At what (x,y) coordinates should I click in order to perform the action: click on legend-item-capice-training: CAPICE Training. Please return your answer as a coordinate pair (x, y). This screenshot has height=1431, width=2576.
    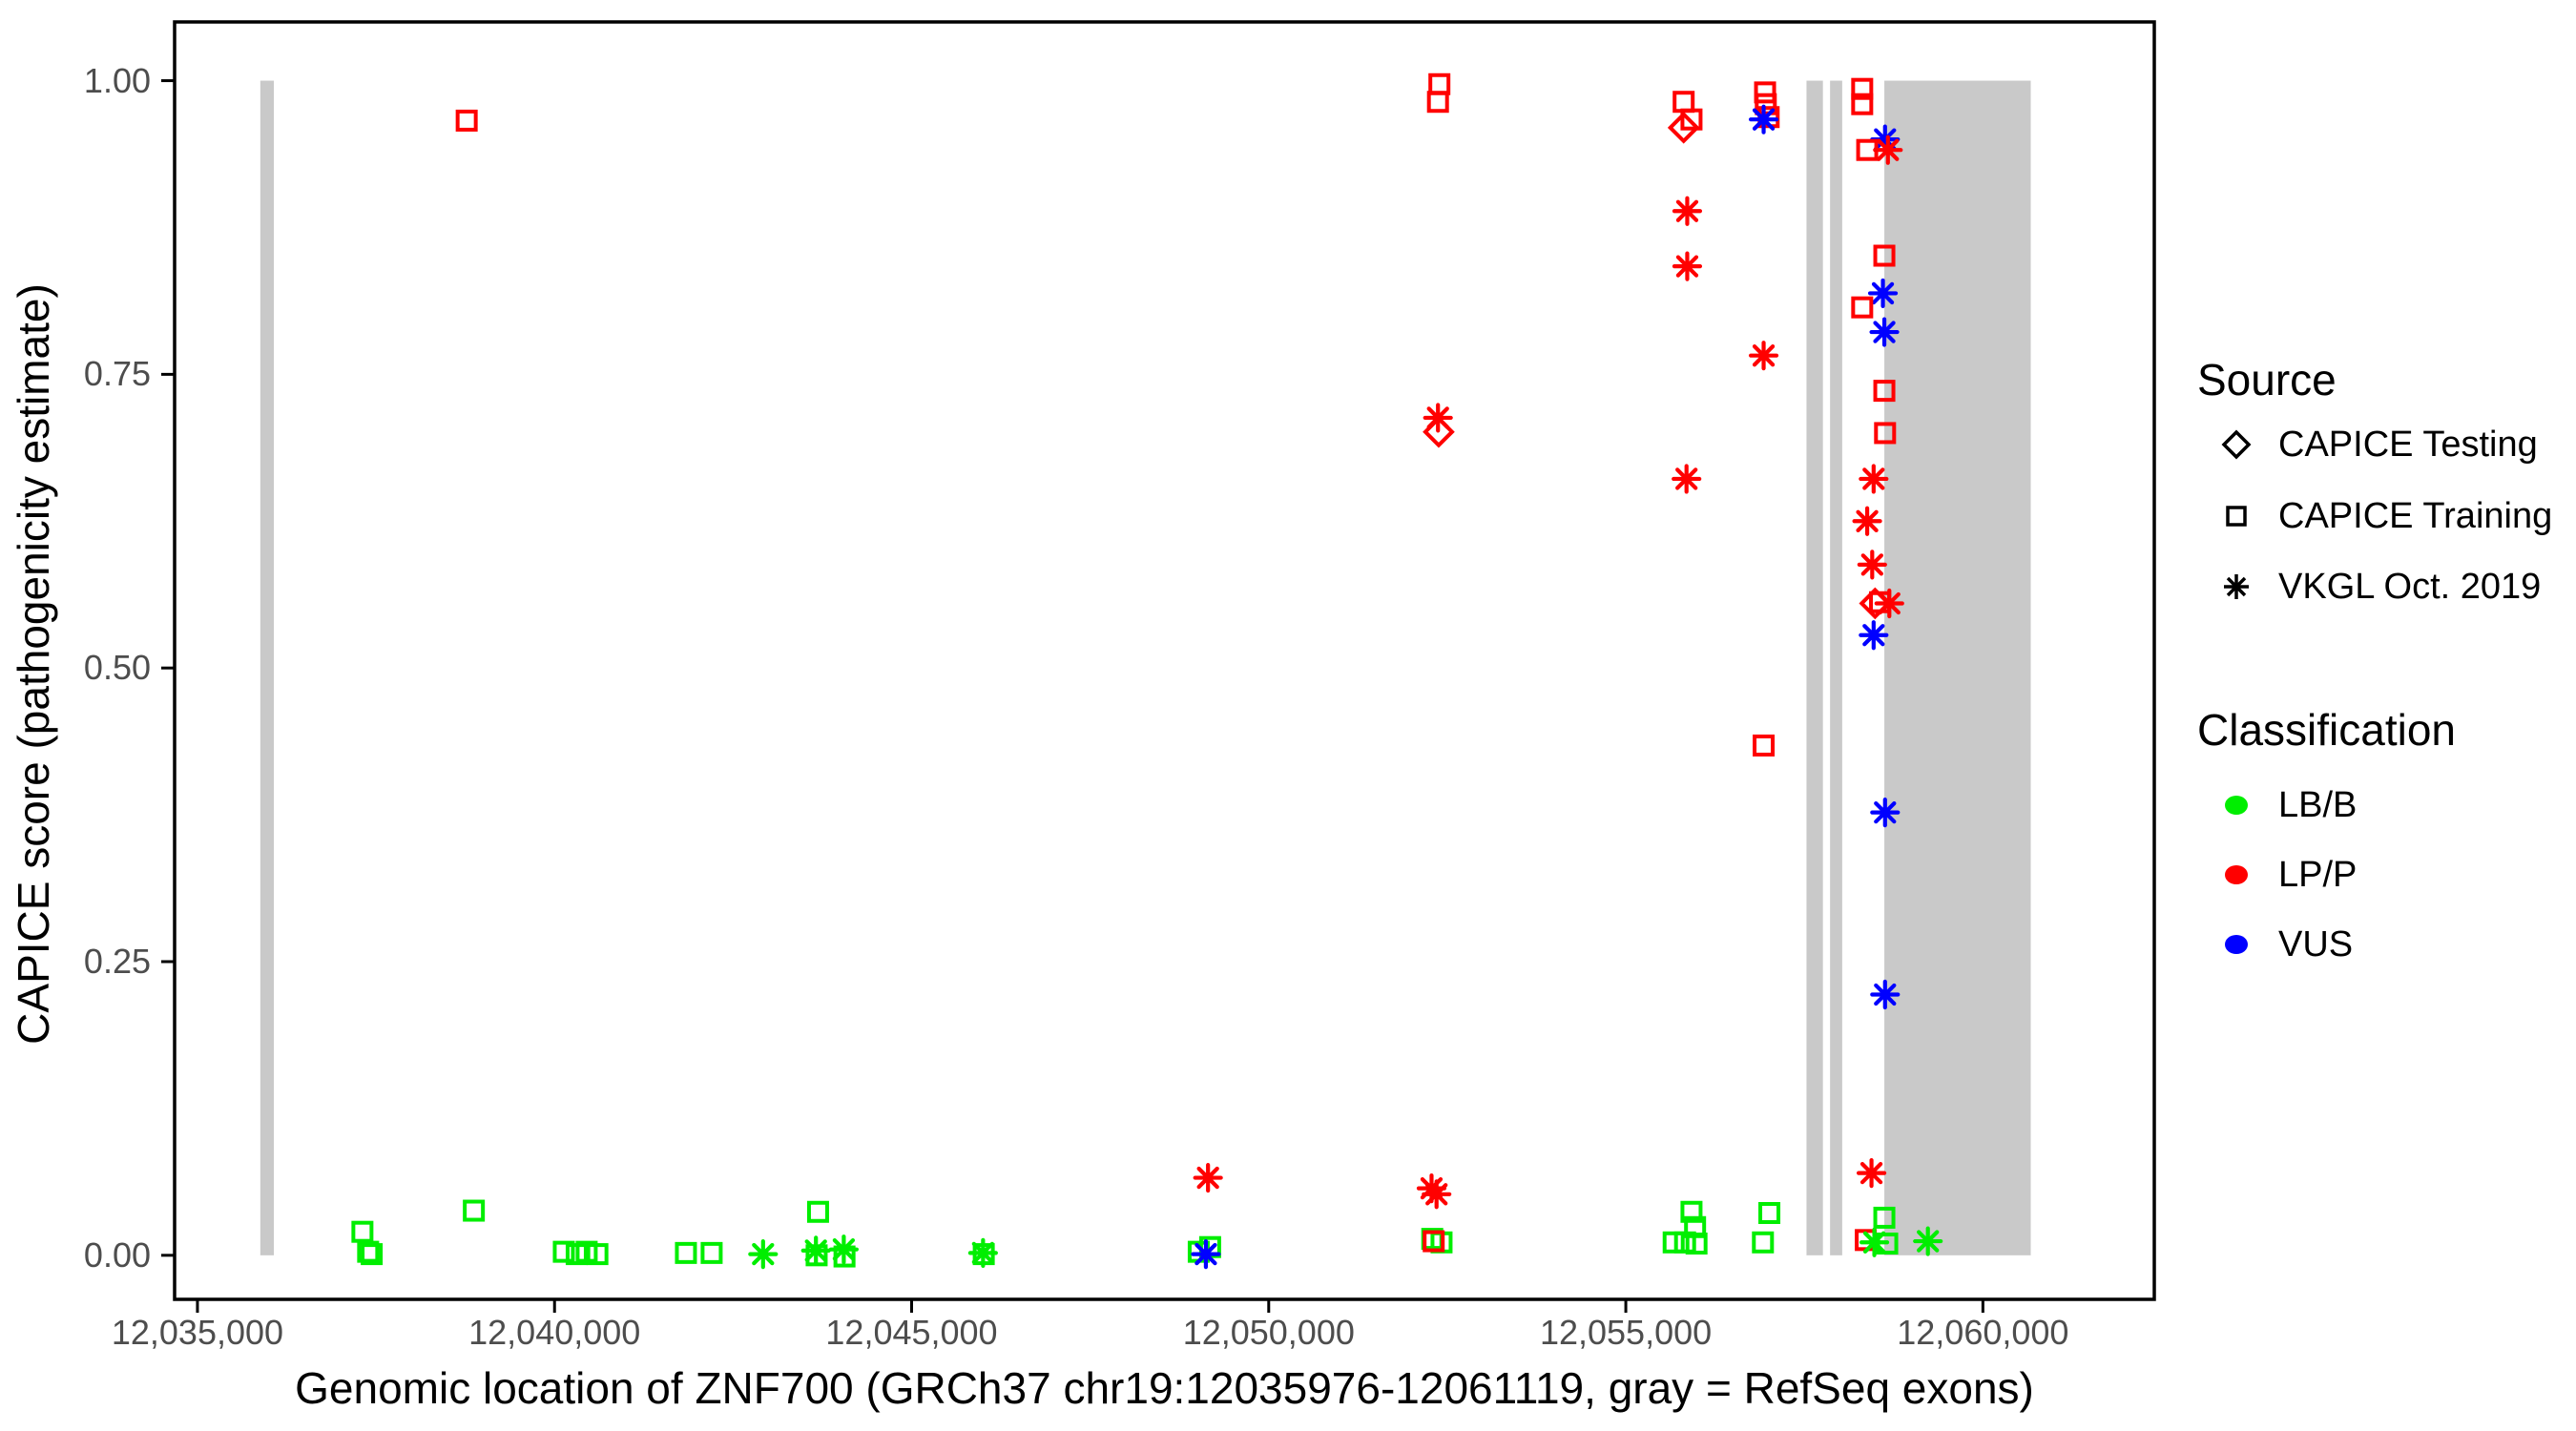
    Looking at the image, I should click on (2383, 516).